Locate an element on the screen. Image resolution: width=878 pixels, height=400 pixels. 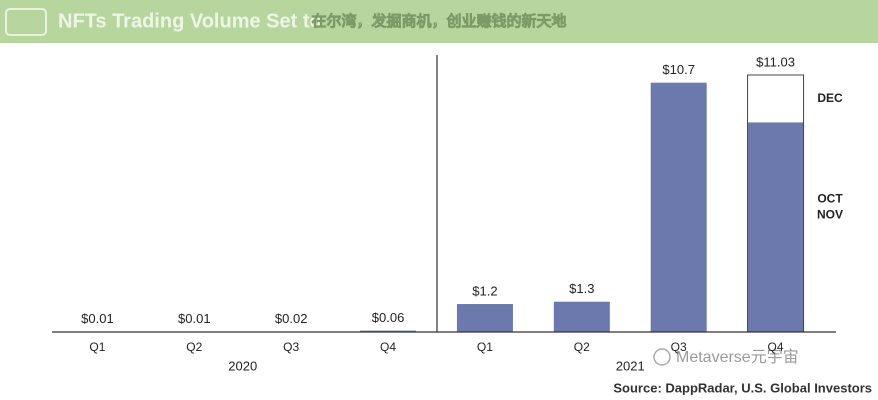
value-label: $1.3 is located at coordinates (581, 288).